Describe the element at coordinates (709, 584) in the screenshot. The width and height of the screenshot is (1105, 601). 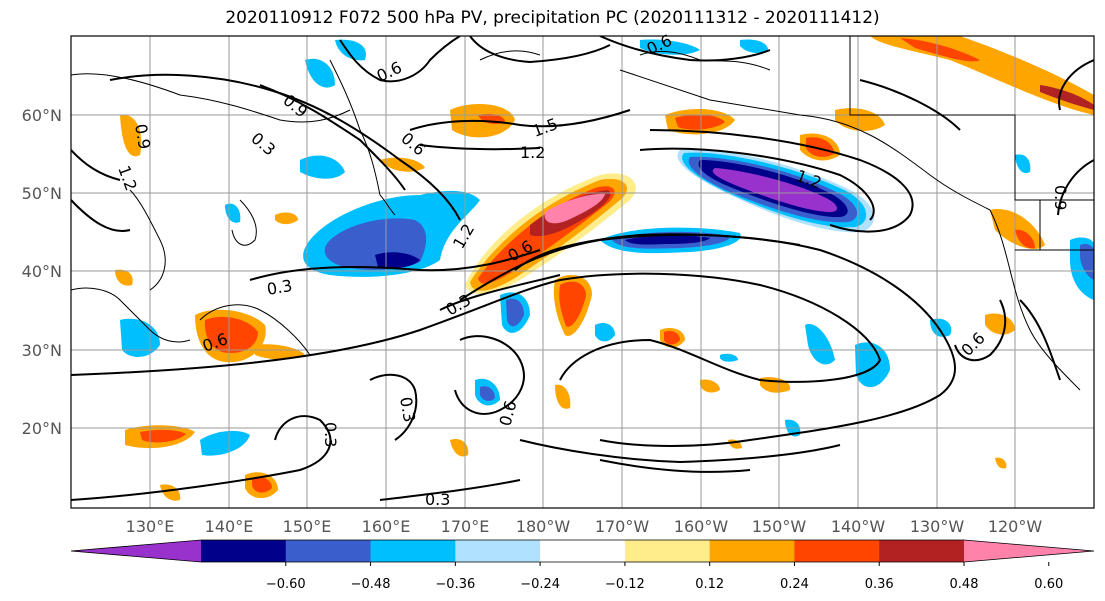
I see `colorbar-tick-label: 0.12` at that location.